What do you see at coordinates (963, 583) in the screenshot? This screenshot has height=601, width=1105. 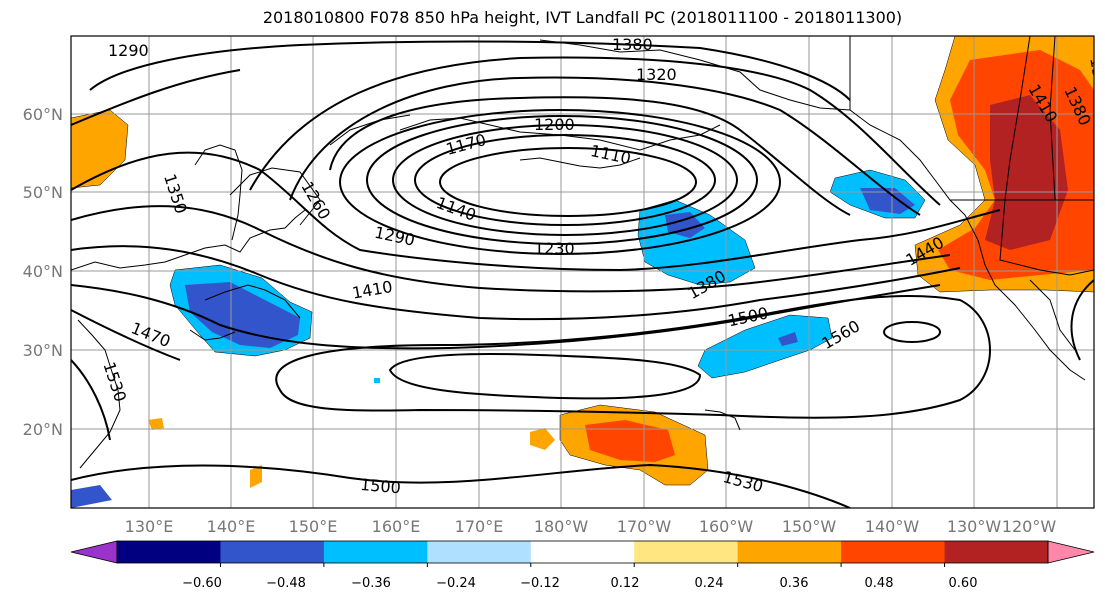 I see `colorbar-tick-label: 0.60` at bounding box center [963, 583].